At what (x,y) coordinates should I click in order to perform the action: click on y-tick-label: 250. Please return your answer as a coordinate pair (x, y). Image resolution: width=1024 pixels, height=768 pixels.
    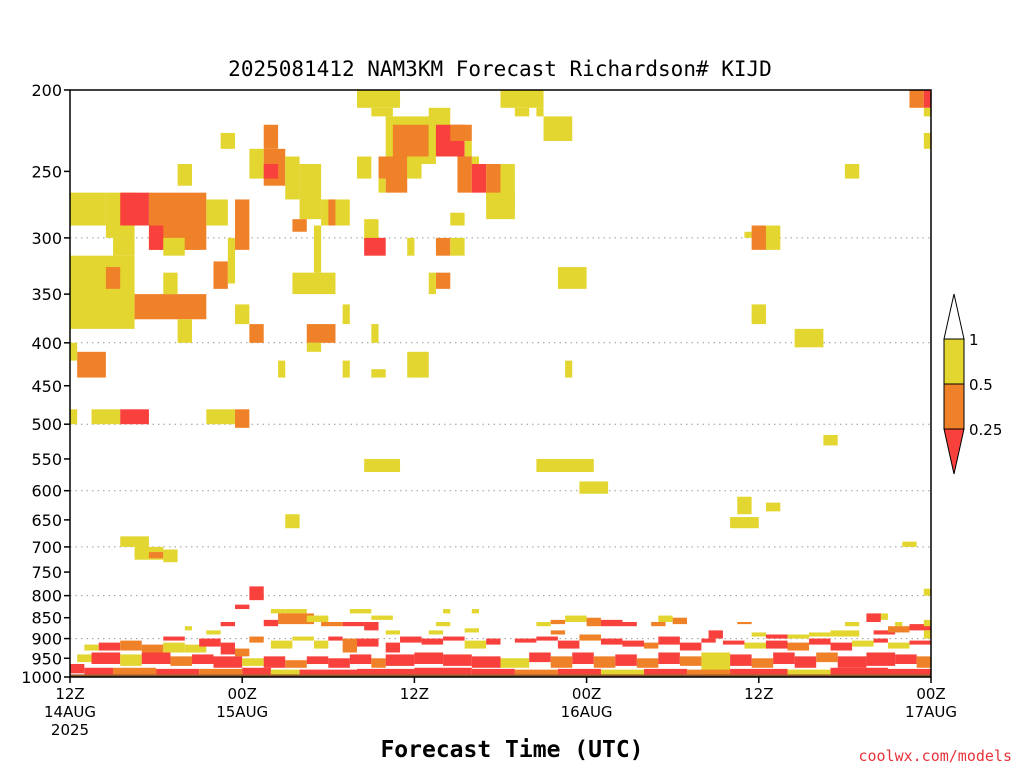
    Looking at the image, I should click on (46, 171).